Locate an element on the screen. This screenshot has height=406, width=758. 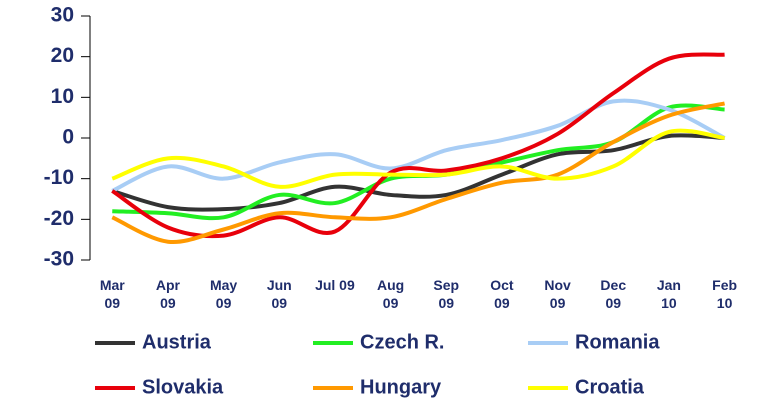
x-tick-label: Apr 09 is located at coordinates (167, 294).